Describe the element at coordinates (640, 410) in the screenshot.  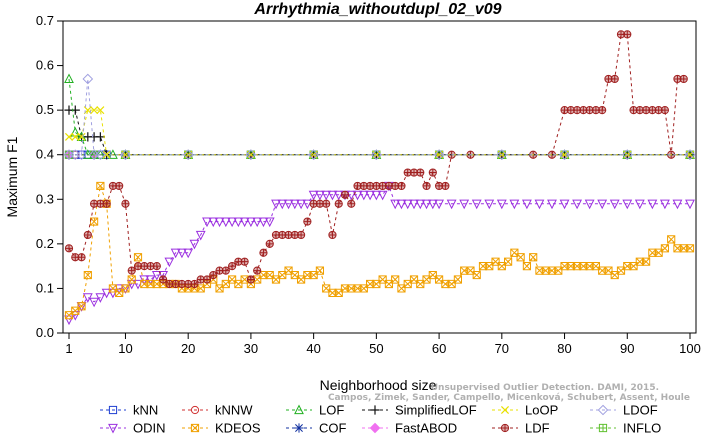
I see `legend-label-ldof: LDOF` at that location.